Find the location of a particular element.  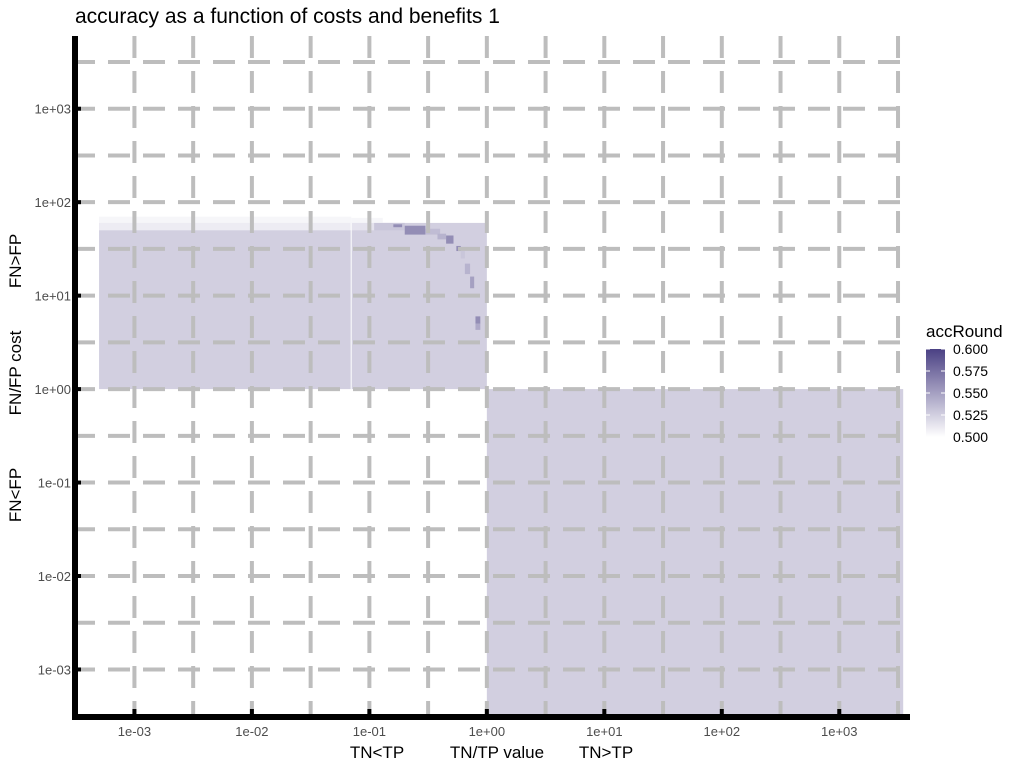

x-tick-label: 1e+03 is located at coordinates (839, 731).